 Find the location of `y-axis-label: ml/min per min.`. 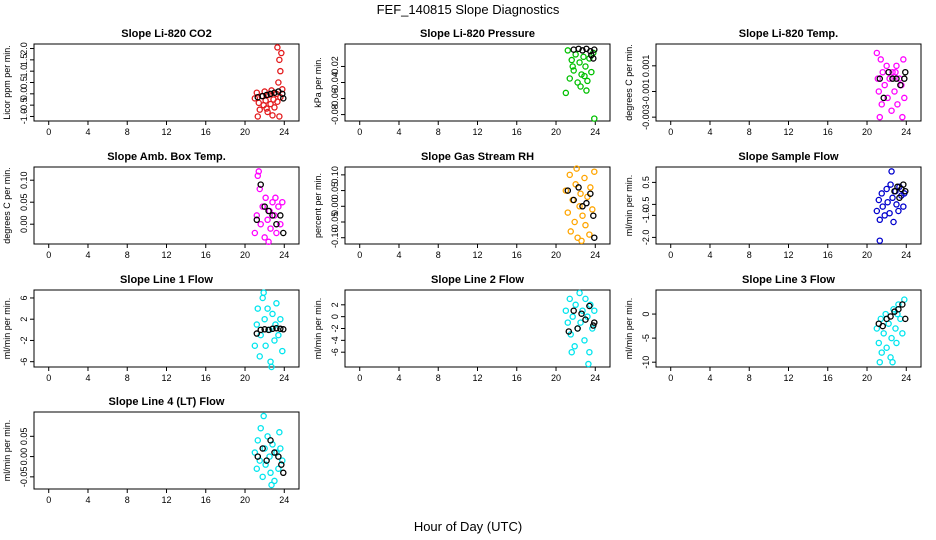

y-axis-label: ml/min per min. is located at coordinates (7, 451).